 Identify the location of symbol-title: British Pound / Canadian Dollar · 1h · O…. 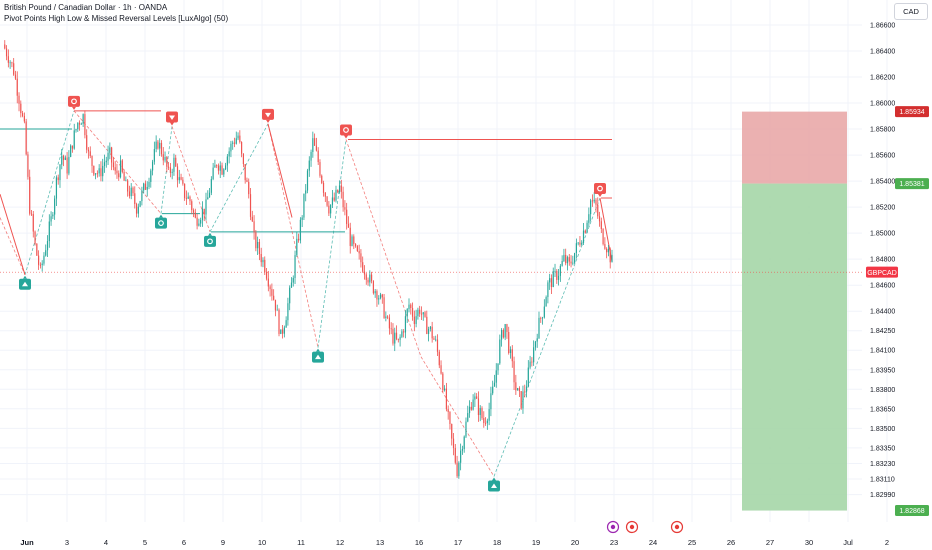
(86, 7).